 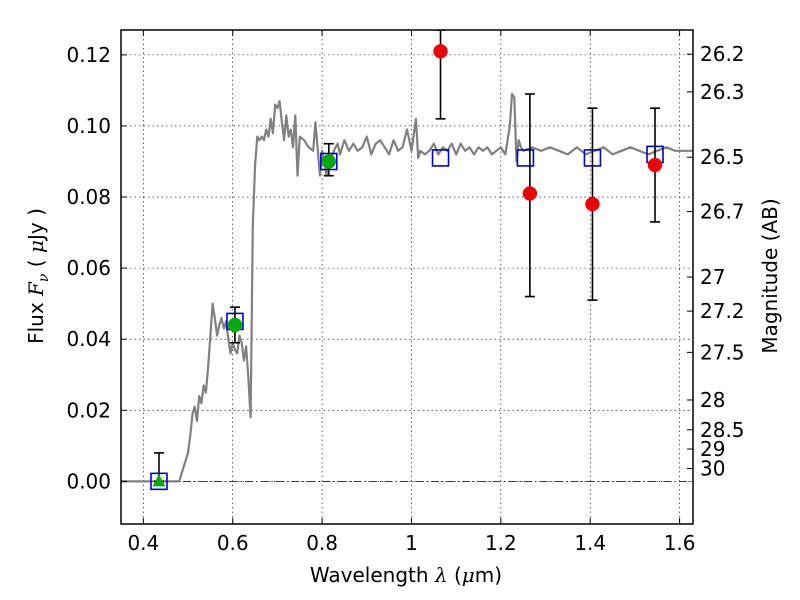 What do you see at coordinates (590, 543) in the screenshot?
I see `x-tick-label: 1.4` at bounding box center [590, 543].